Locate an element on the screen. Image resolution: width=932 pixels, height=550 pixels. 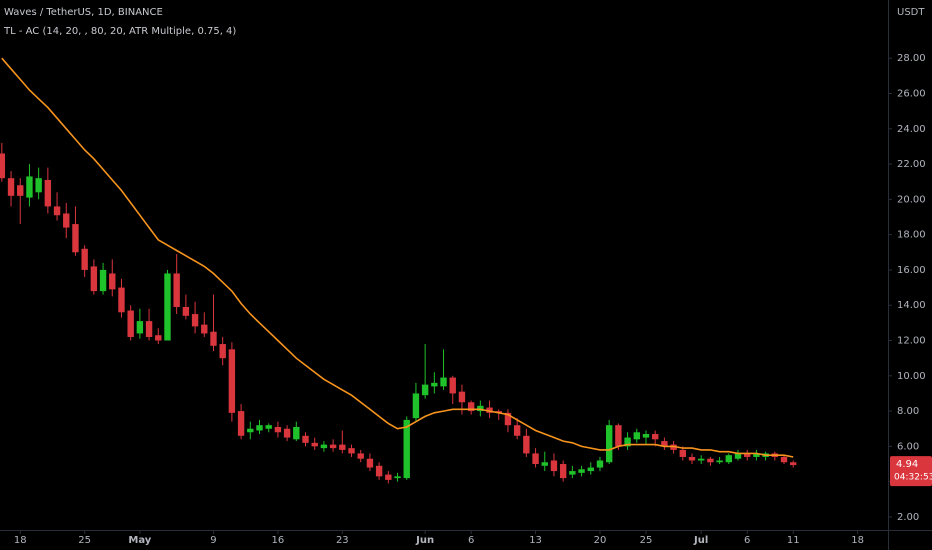
last-price-box is located at coordinates (911, 471).